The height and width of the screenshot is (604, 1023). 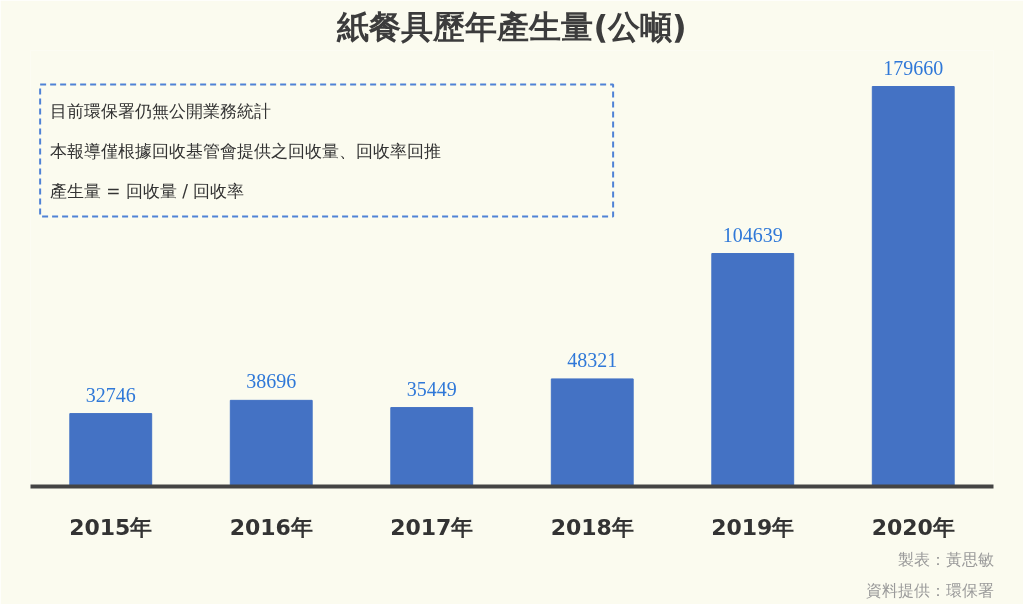 I want to click on data-label: 179660, so click(x=913, y=67).